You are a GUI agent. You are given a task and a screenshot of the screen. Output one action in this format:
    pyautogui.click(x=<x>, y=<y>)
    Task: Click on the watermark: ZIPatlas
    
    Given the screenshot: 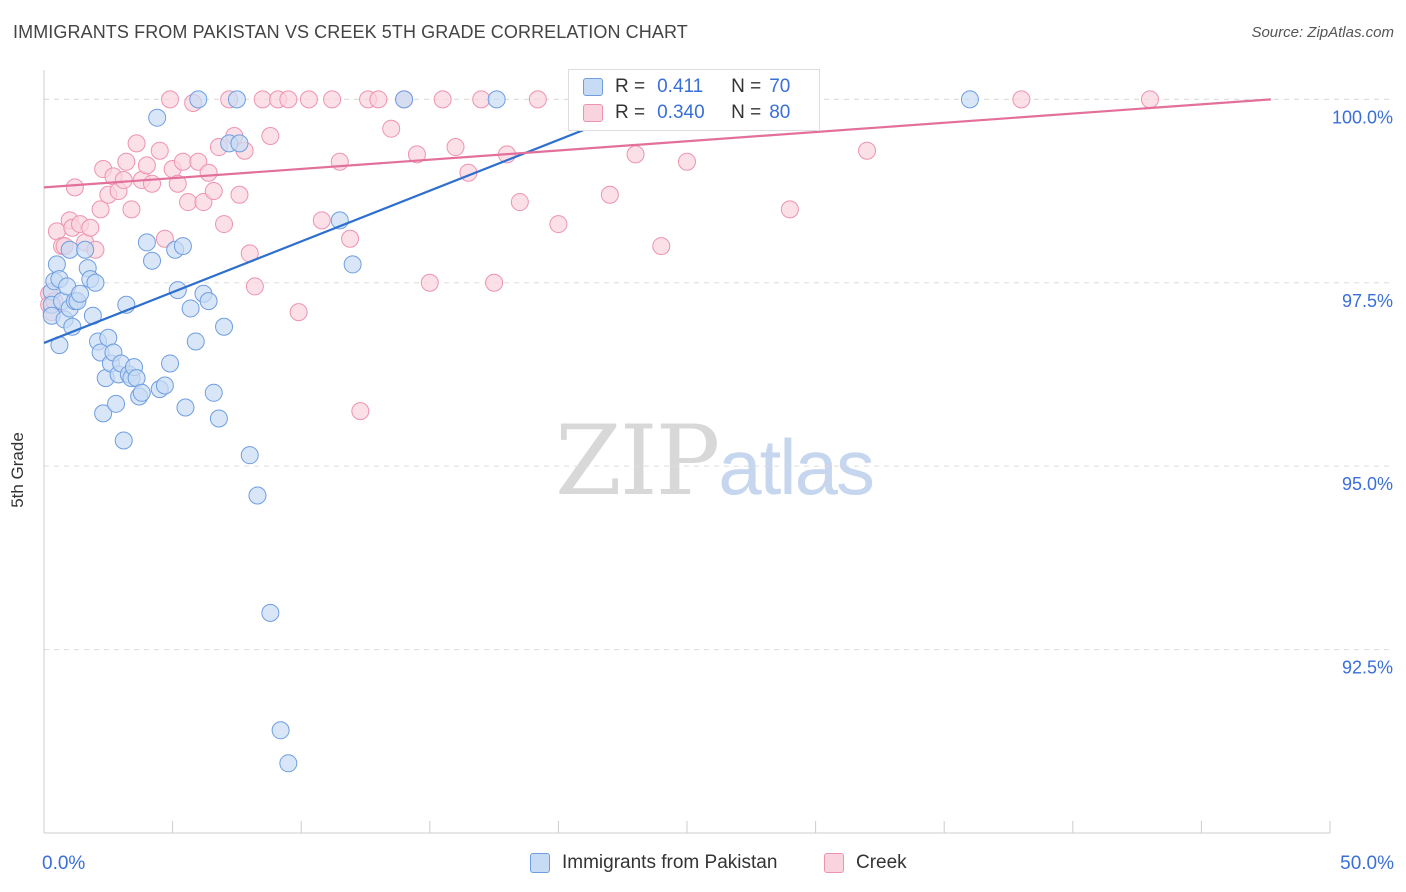 What is the action you would take?
    pyautogui.click(x=715, y=461)
    